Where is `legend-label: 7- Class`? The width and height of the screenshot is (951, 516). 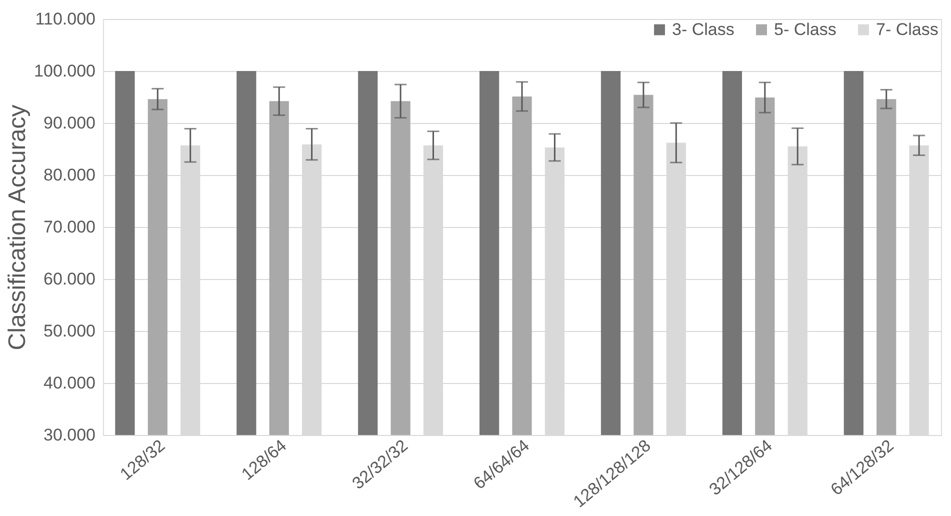 legend-label: 7- Class is located at coordinates (907, 29).